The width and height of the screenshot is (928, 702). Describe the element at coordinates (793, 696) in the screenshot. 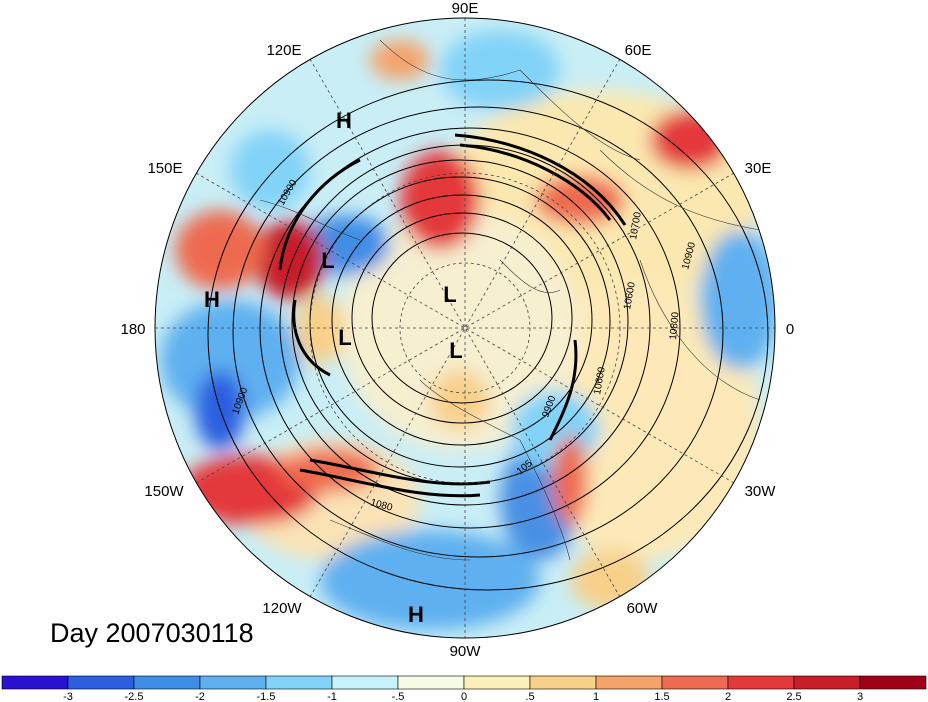

I see `colorbar-tick-label: 2.5` at that location.